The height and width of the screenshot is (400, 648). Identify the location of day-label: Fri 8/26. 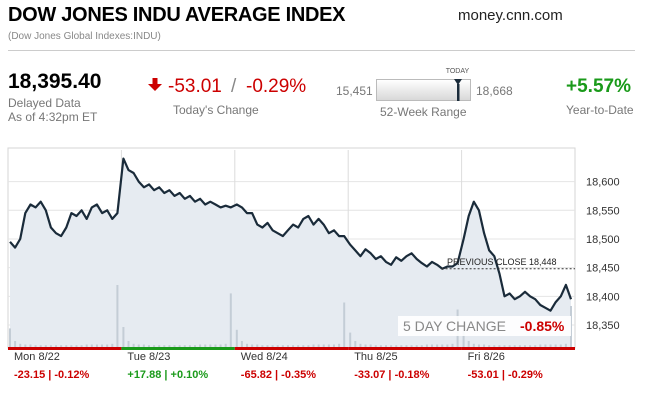
(486, 357).